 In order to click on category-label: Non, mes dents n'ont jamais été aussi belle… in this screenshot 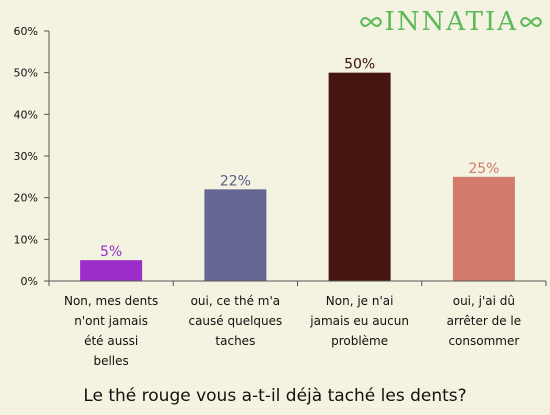, I will do `click(111, 331)`.